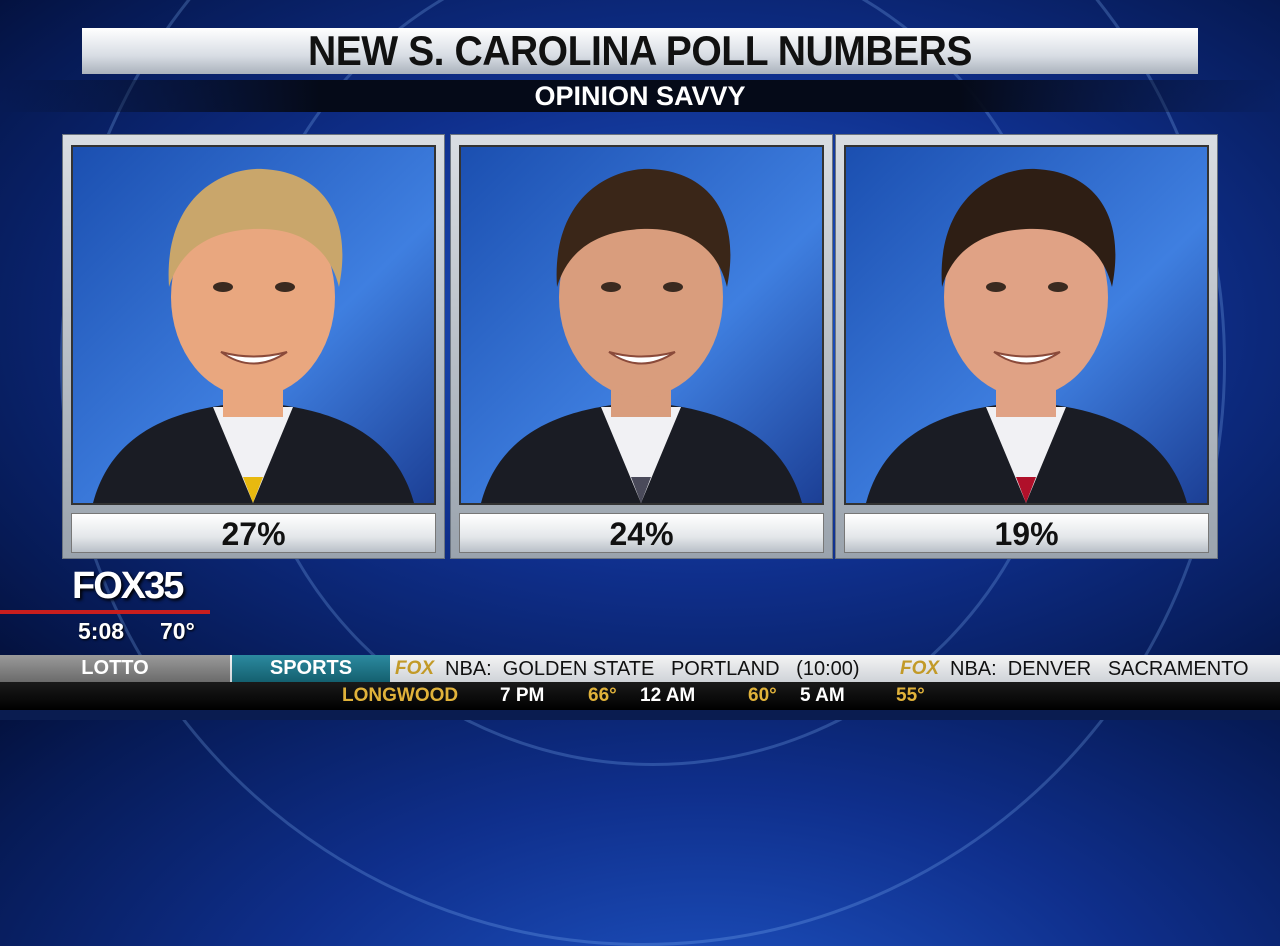  Describe the element at coordinates (640, 51) in the screenshot. I see `title-bar: NEW S. CAROLINA POLL NUMBERS` at that location.